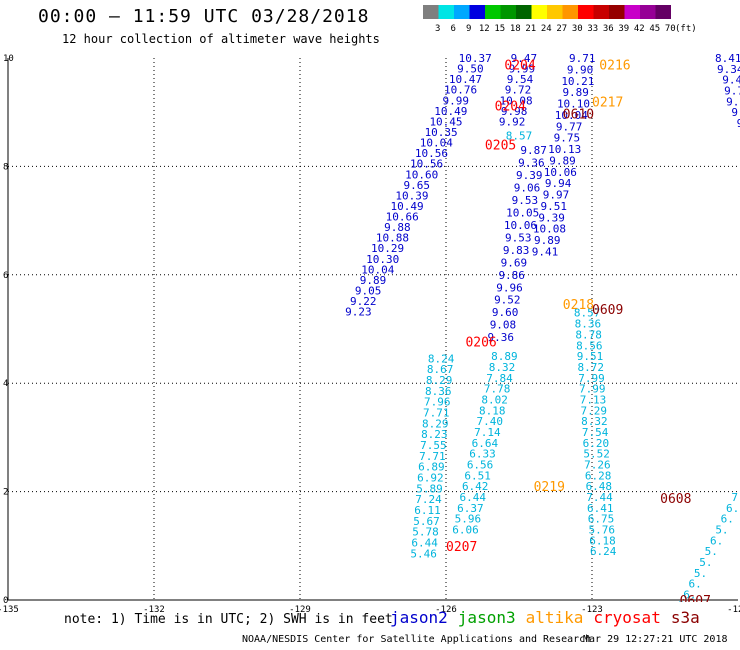 This screenshot has height=650, width=740. Describe the element at coordinates (554, 617) in the screenshot. I see `legend-altika: altika` at that location.